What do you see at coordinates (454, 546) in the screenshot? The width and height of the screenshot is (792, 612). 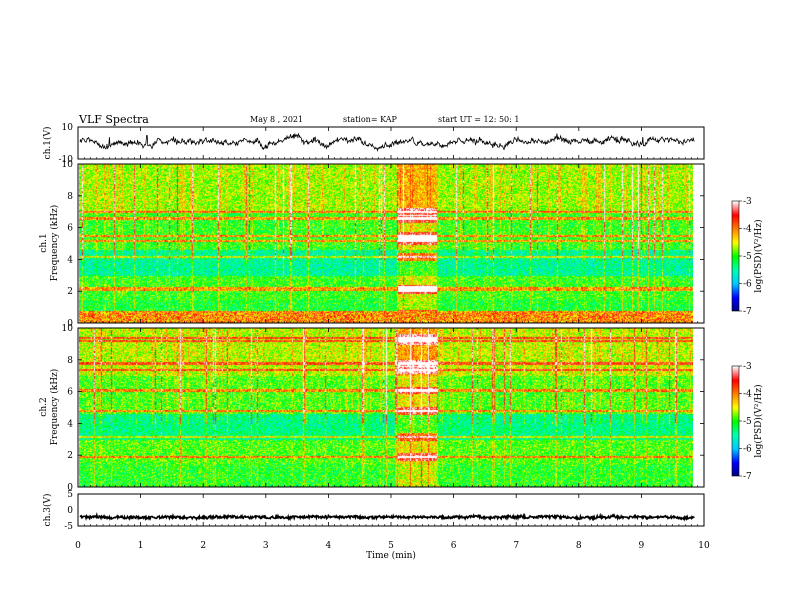 I see `x-tick-label: 6` at bounding box center [454, 546].